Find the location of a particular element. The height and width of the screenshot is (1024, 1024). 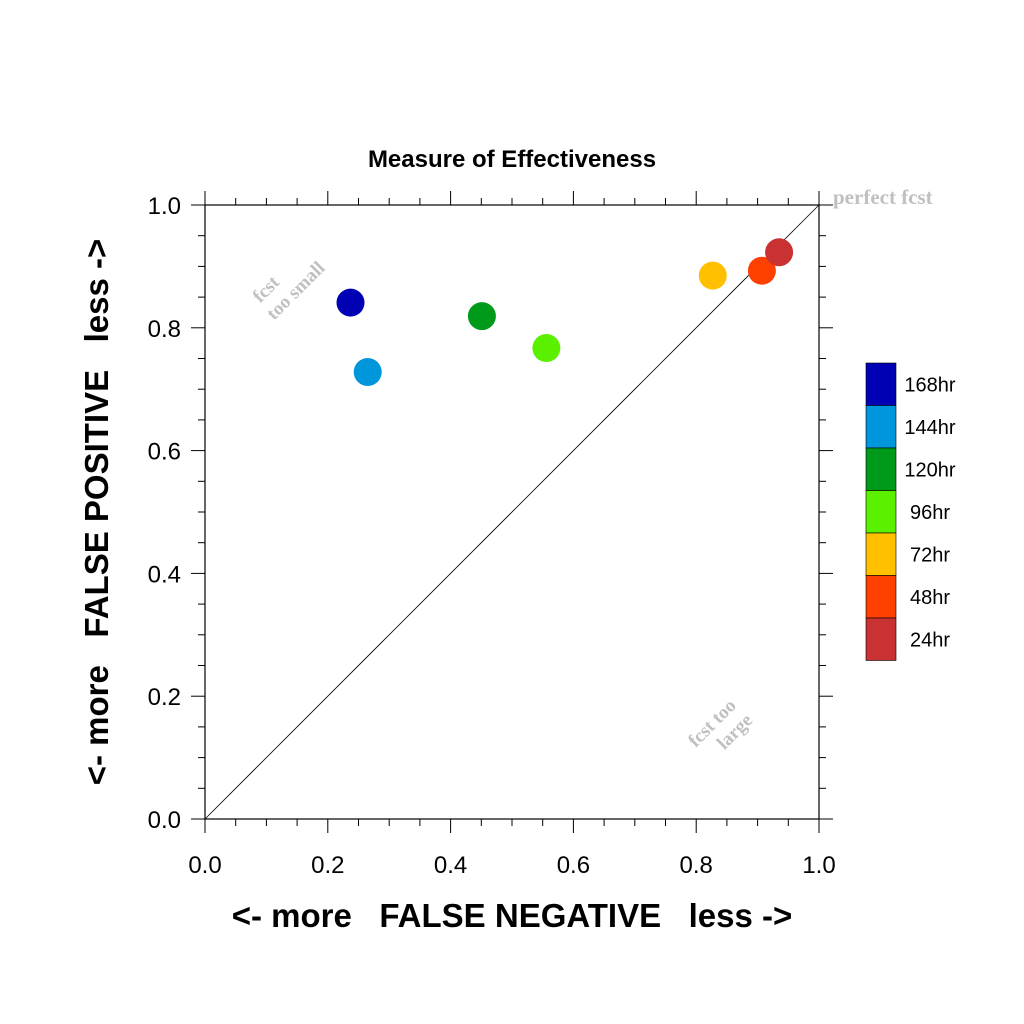

x-tick-label: 0.4 is located at coordinates (450, 865).